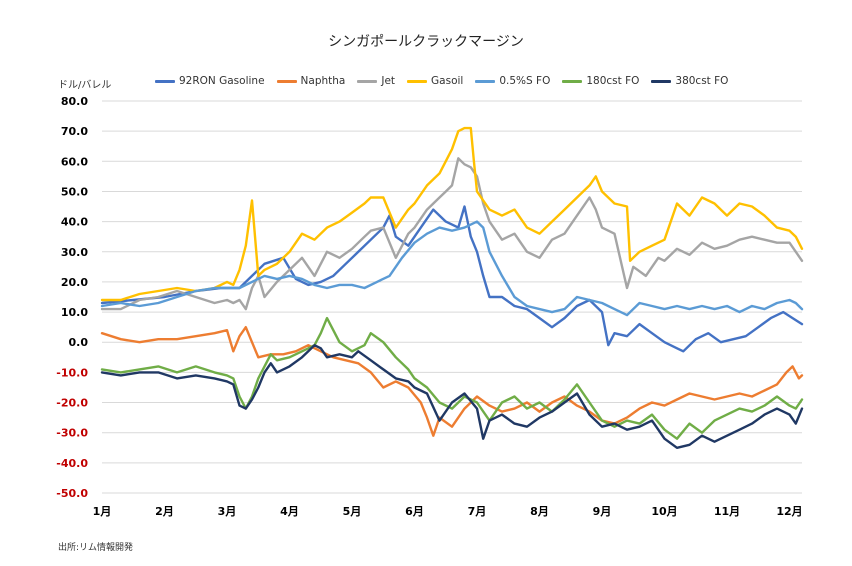 This screenshot has height=566, width=852. Describe the element at coordinates (74, 191) in the screenshot. I see `y-tick-label: 50.0` at that location.